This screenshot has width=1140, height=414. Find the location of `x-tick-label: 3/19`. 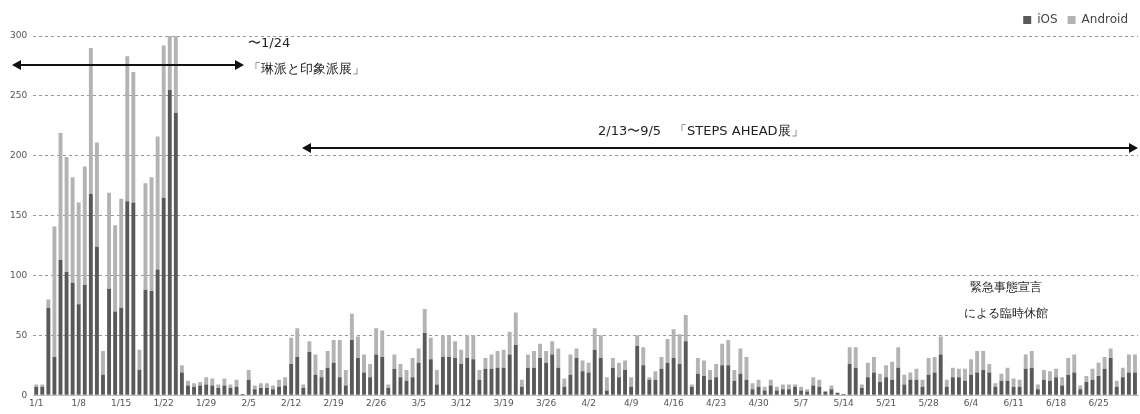

x-tick-label: 3/19 is located at coordinates (504, 402).